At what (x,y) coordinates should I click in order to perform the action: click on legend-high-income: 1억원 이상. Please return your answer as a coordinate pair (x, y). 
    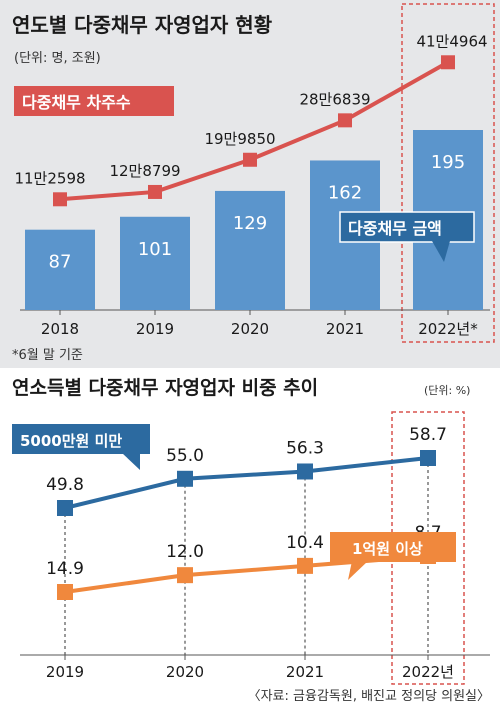
    Looking at the image, I should click on (393, 556).